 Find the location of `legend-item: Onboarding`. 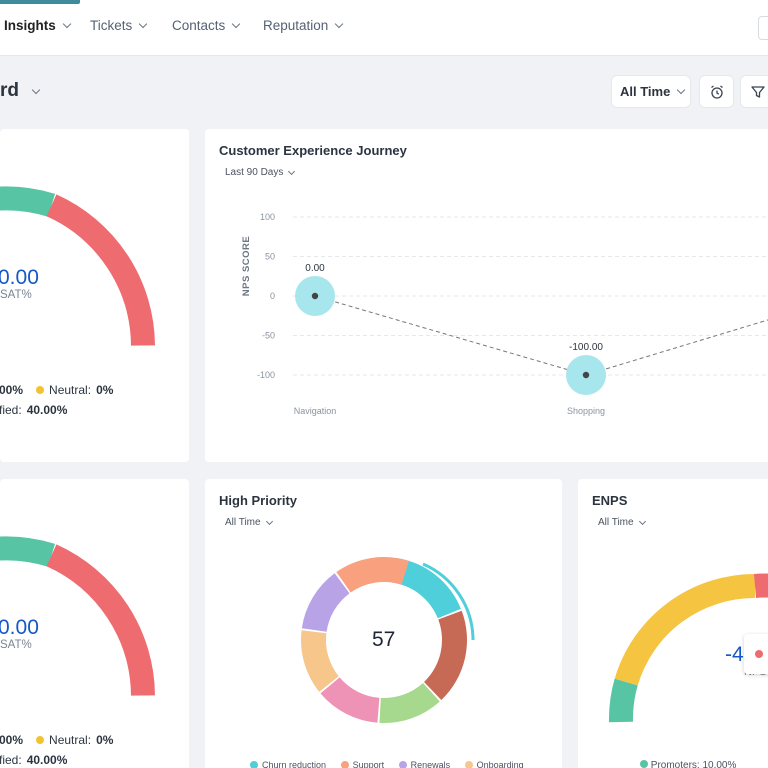

legend-item: Onboarding is located at coordinates (494, 764).